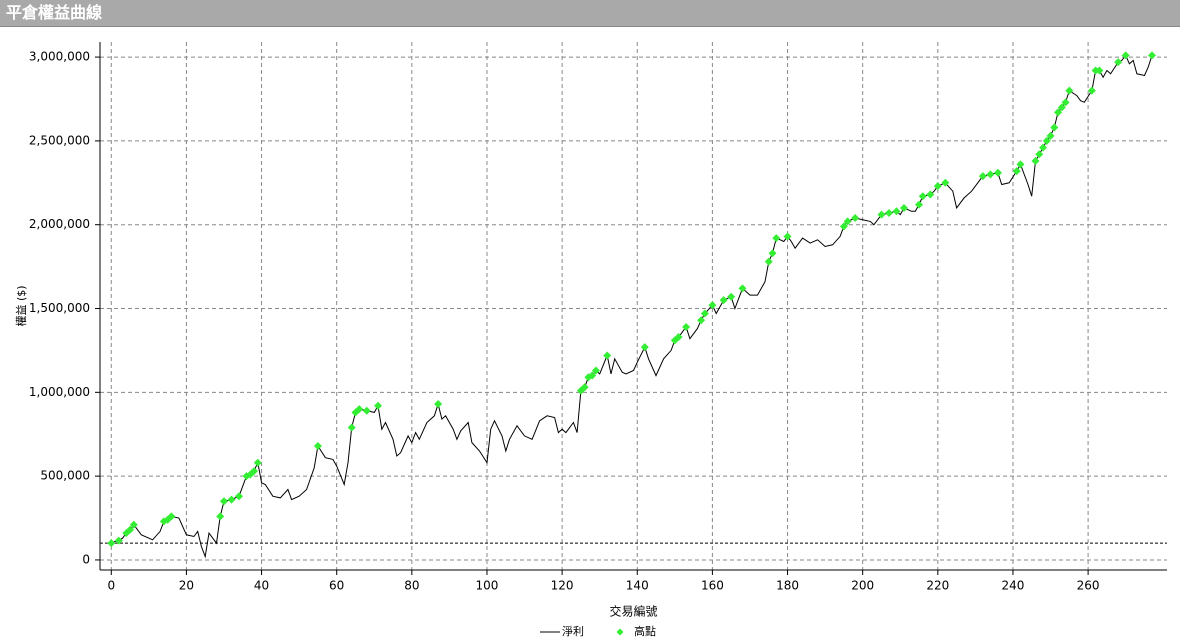 Image resolution: width=1180 pixels, height=644 pixels. Describe the element at coordinates (937, 586) in the screenshot. I see `x-tick-label: 220` at that location.